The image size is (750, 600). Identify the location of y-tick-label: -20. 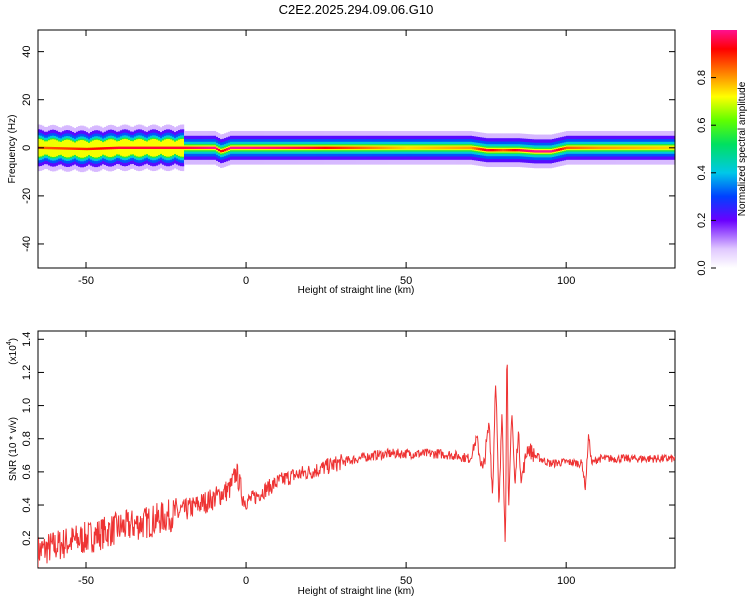
(27, 196).